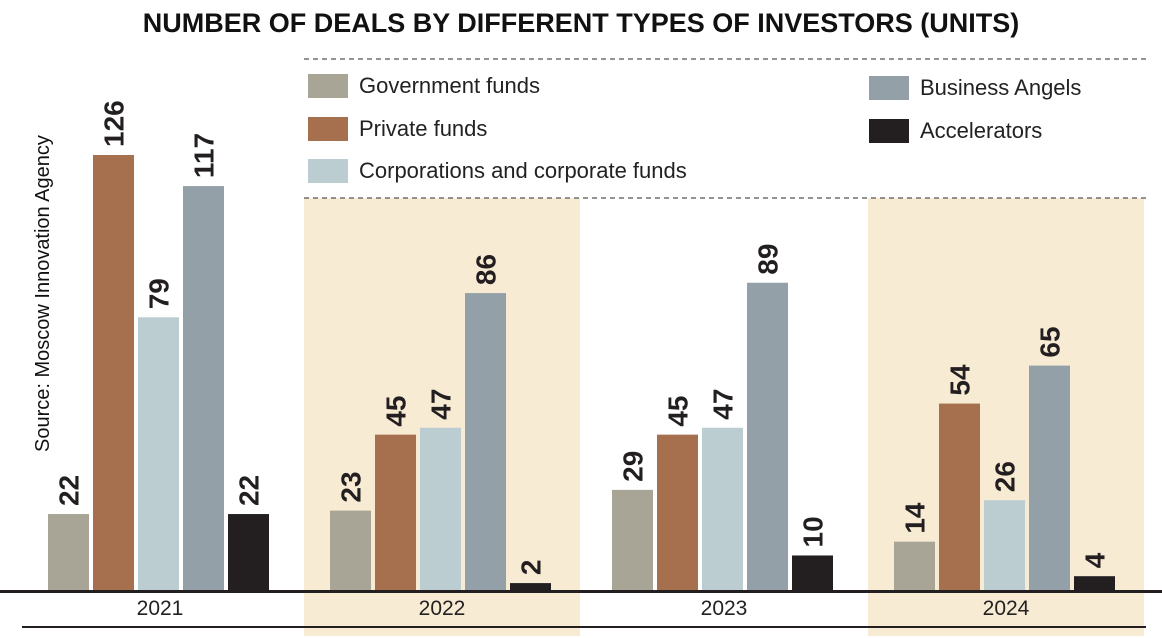 This screenshot has height=638, width=1162. I want to click on value-label-private-funds-2023: 45, so click(678, 410).